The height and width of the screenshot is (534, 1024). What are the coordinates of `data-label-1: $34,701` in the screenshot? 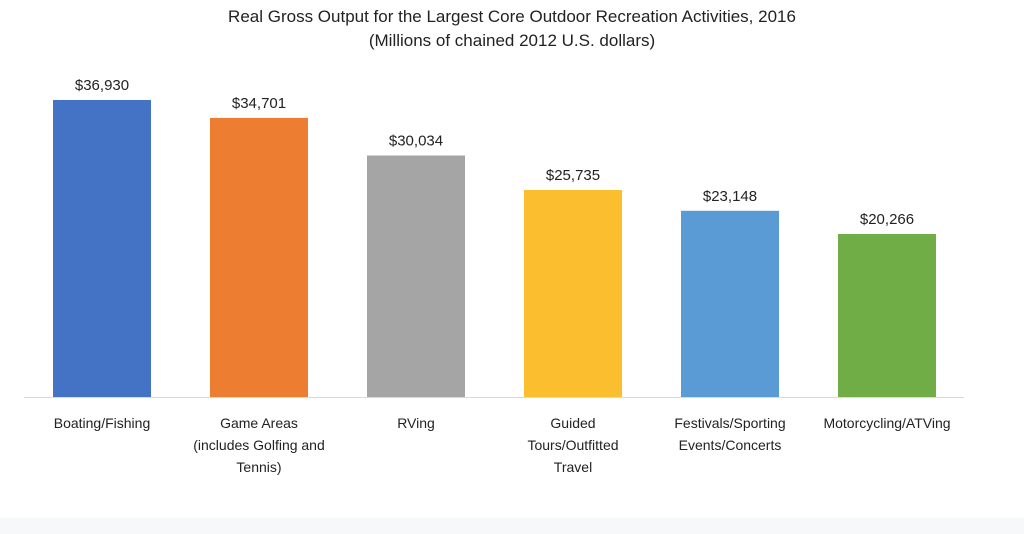 It's located at (259, 103).